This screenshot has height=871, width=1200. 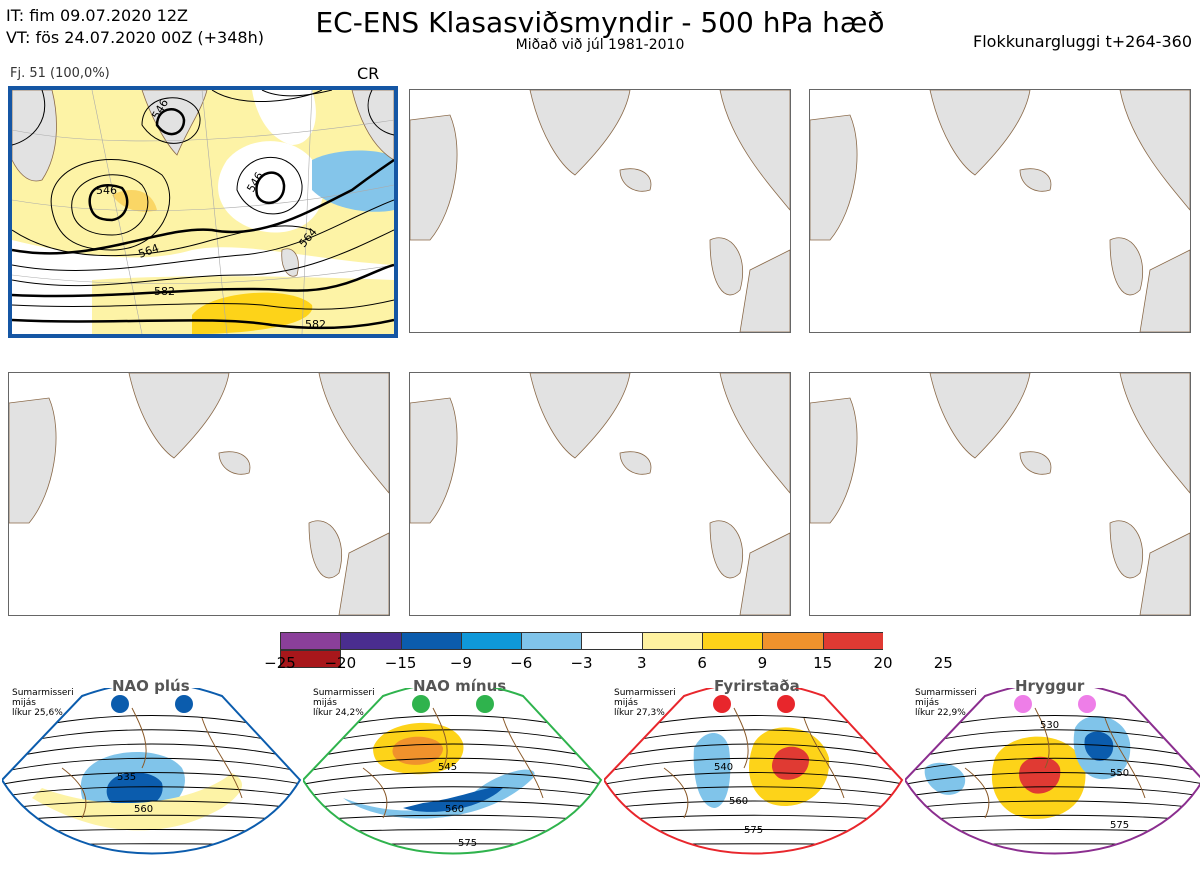 I want to click on colorbar-tick-label: −25, so click(x=280, y=663).